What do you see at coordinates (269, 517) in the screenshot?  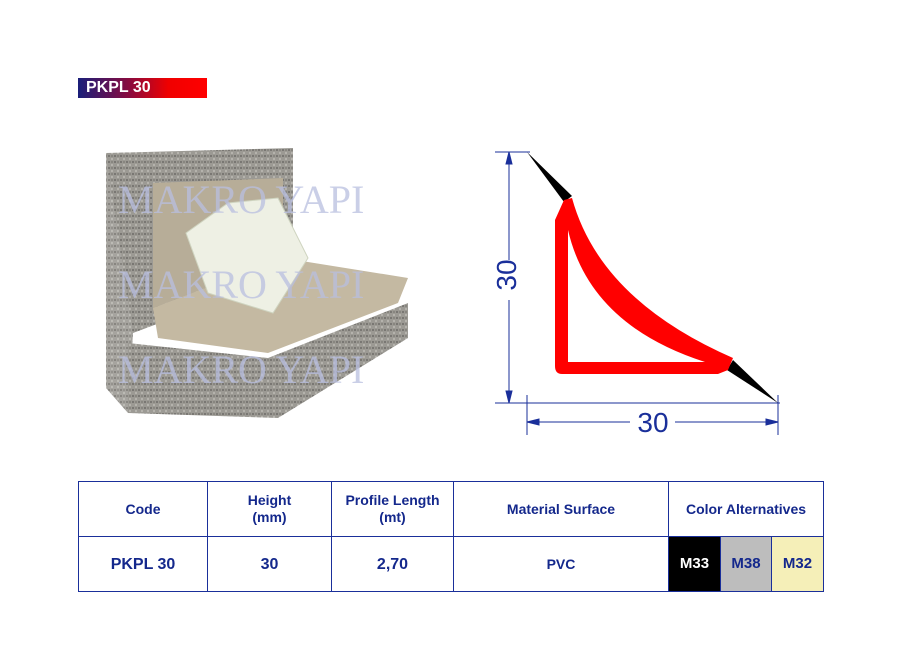 I see `header-height-unit: (mm)` at bounding box center [269, 517].